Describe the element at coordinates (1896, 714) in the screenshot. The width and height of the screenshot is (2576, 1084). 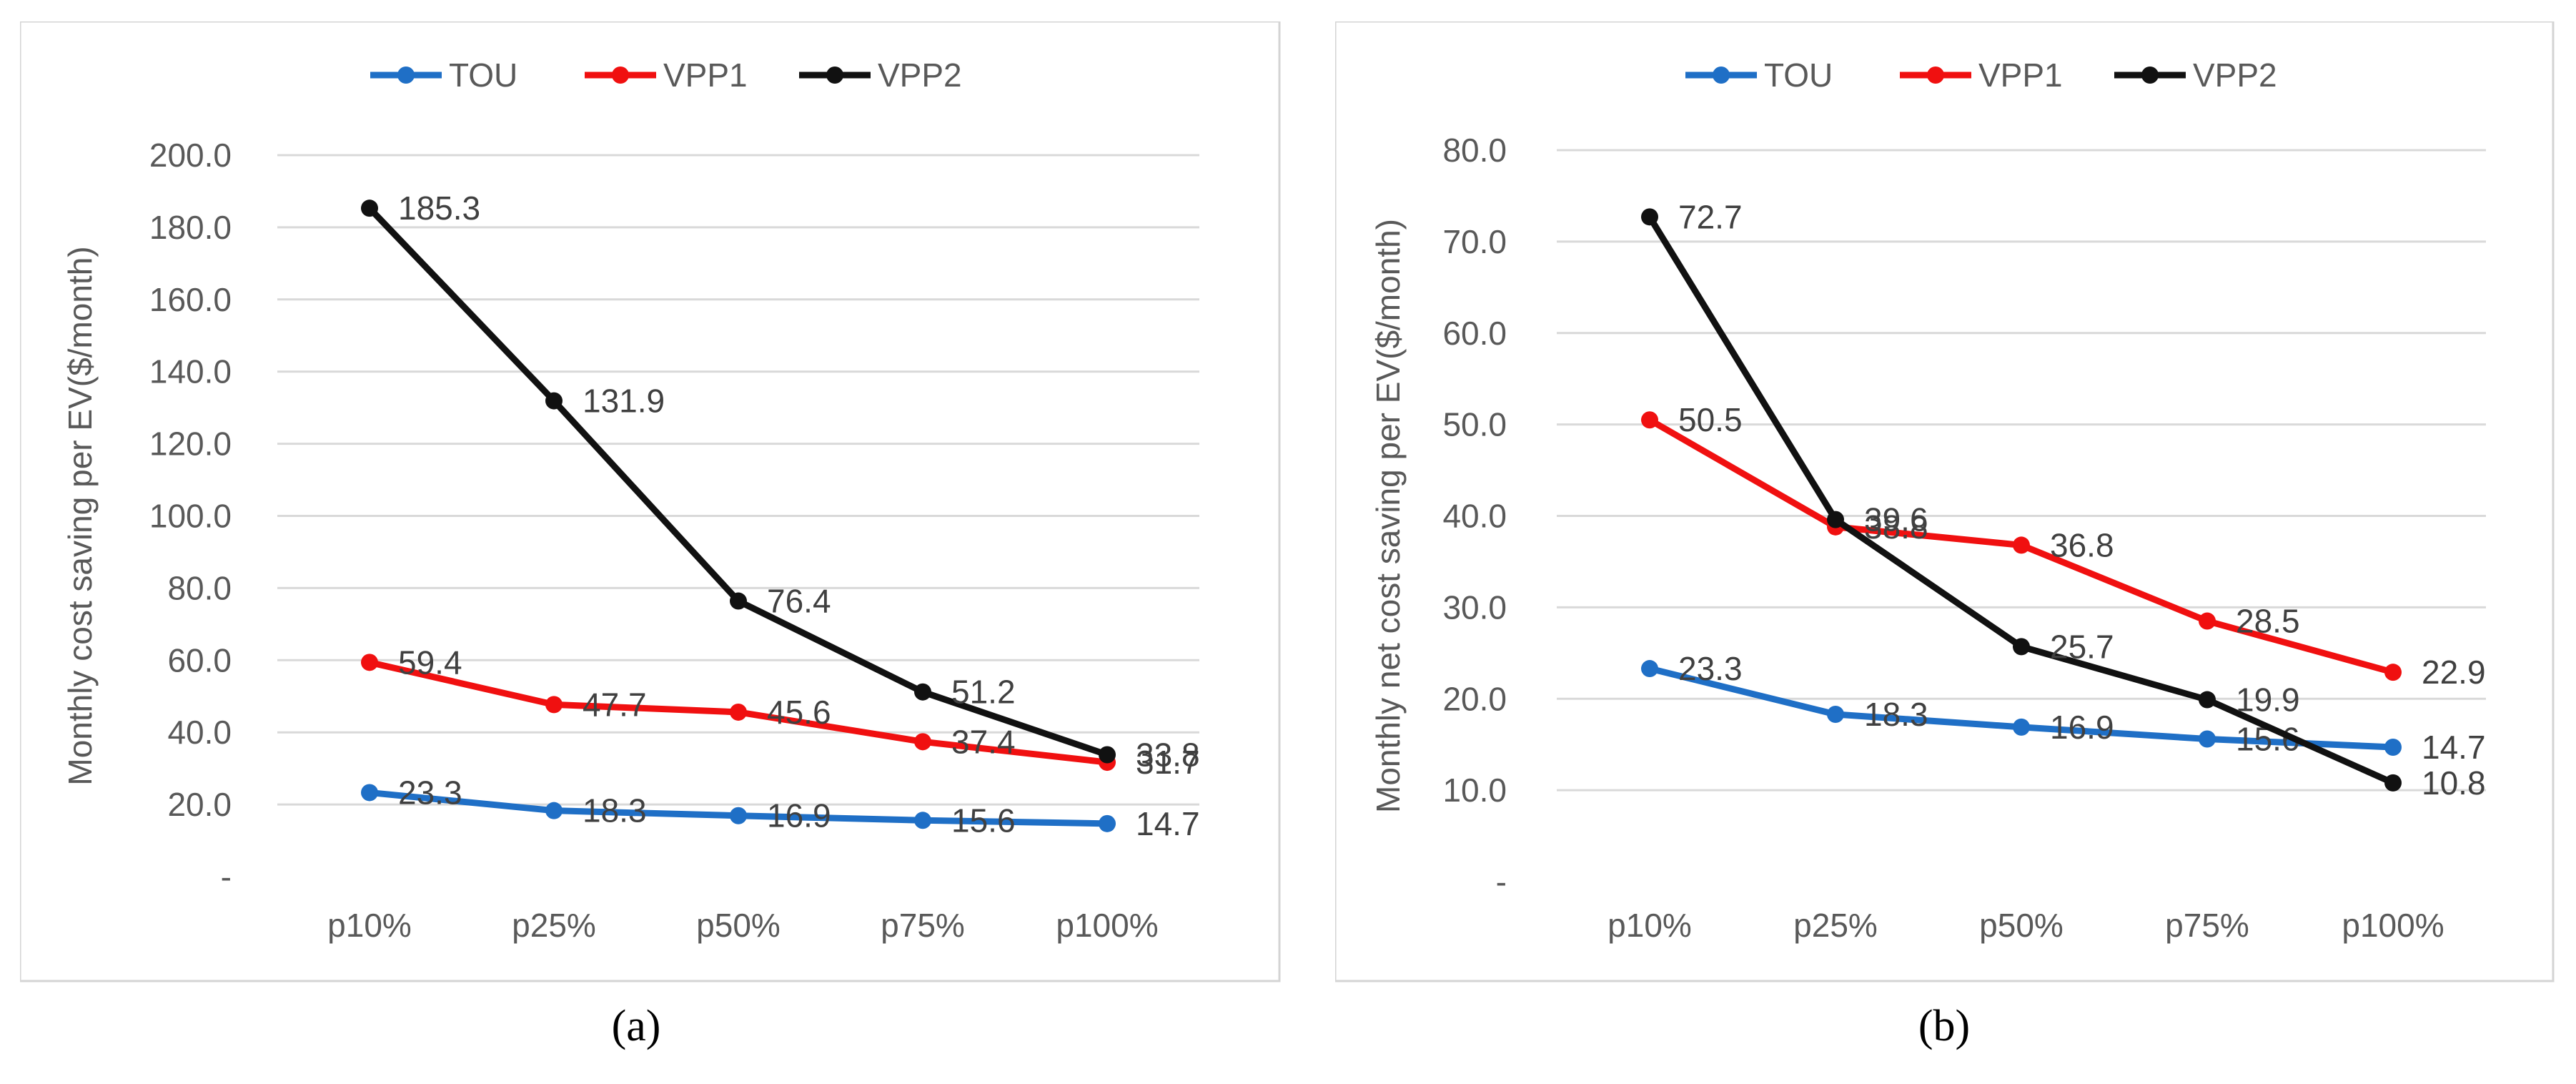
I see `chart-b-series-tou-data-label: 18.3` at that location.